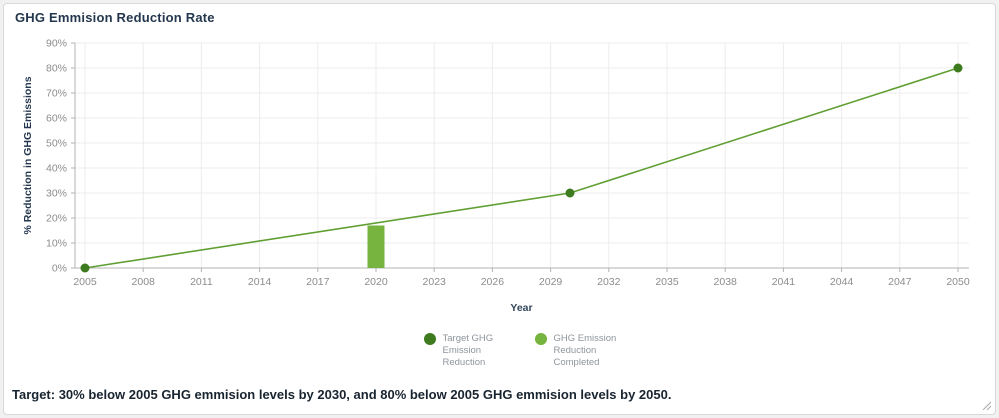 The image size is (999, 418). I want to click on x-tick-label: 2047, so click(900, 282).